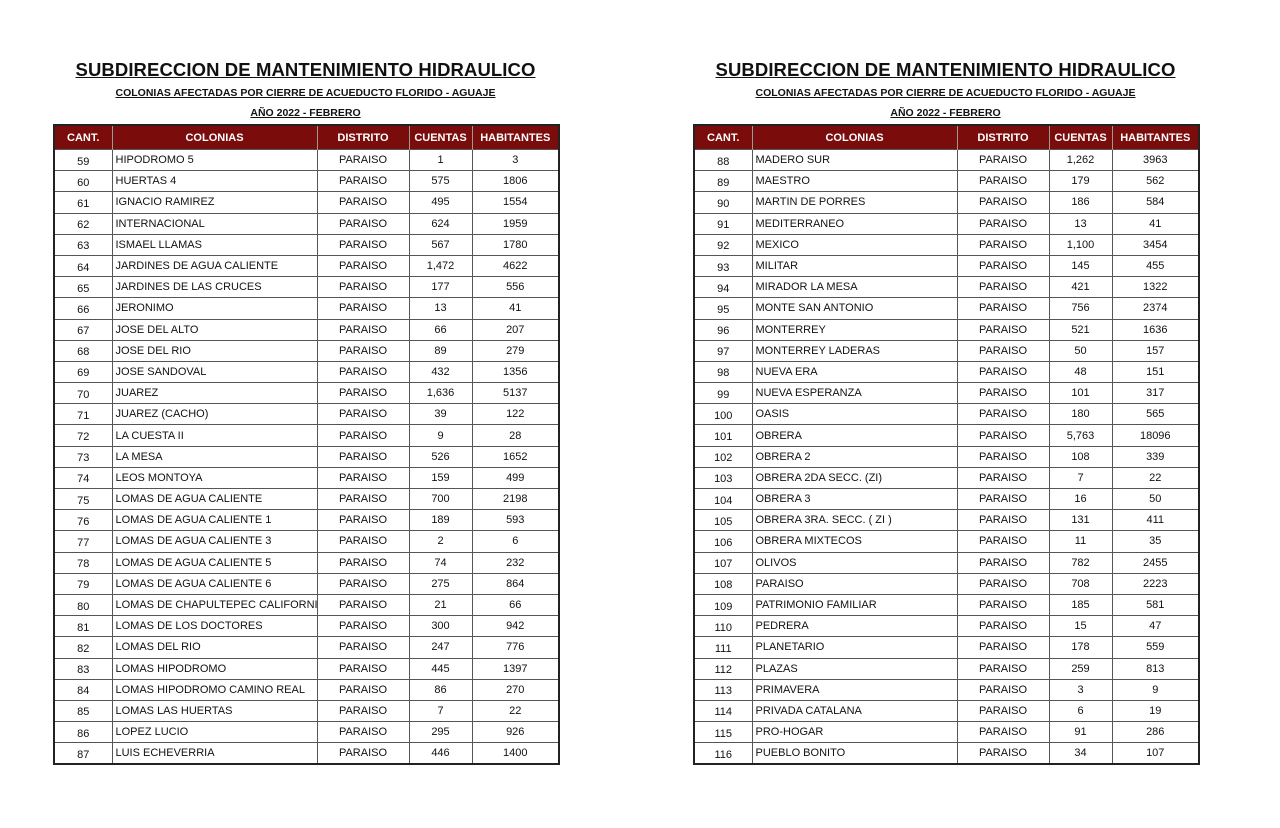  What do you see at coordinates (440, 499) in the screenshot?
I see `cell-cuentas: 700` at bounding box center [440, 499].